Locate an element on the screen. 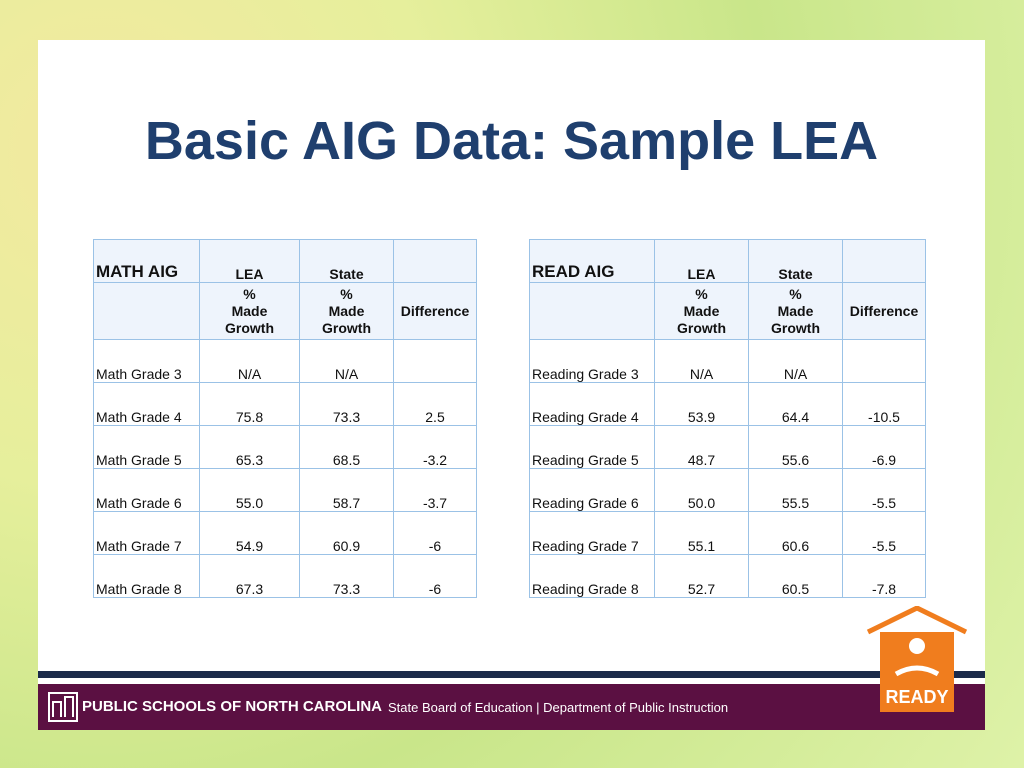  data-cell: -10.5 is located at coordinates (884, 404).